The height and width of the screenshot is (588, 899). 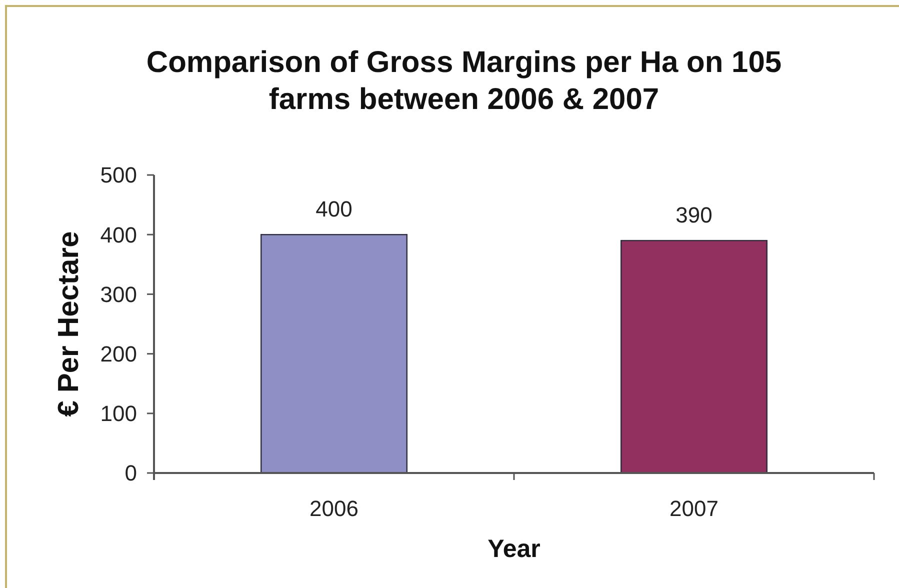 What do you see at coordinates (464, 81) in the screenshot?
I see `chart-title: Comparison of Gross Margins per Ha on 105 farms between 2006 & 2007` at bounding box center [464, 81].